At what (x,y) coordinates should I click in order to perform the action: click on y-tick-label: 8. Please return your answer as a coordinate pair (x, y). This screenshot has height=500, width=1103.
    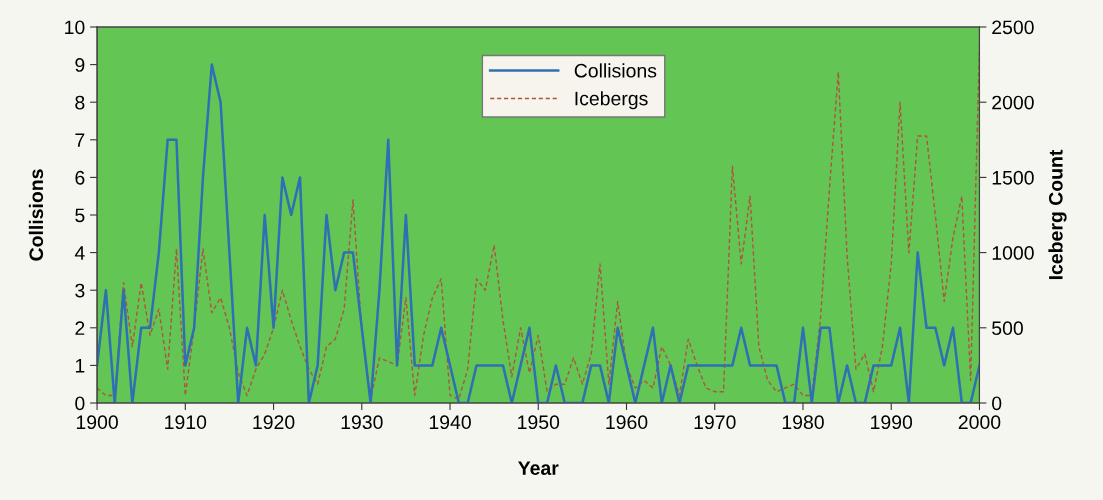
    Looking at the image, I should click on (80, 102).